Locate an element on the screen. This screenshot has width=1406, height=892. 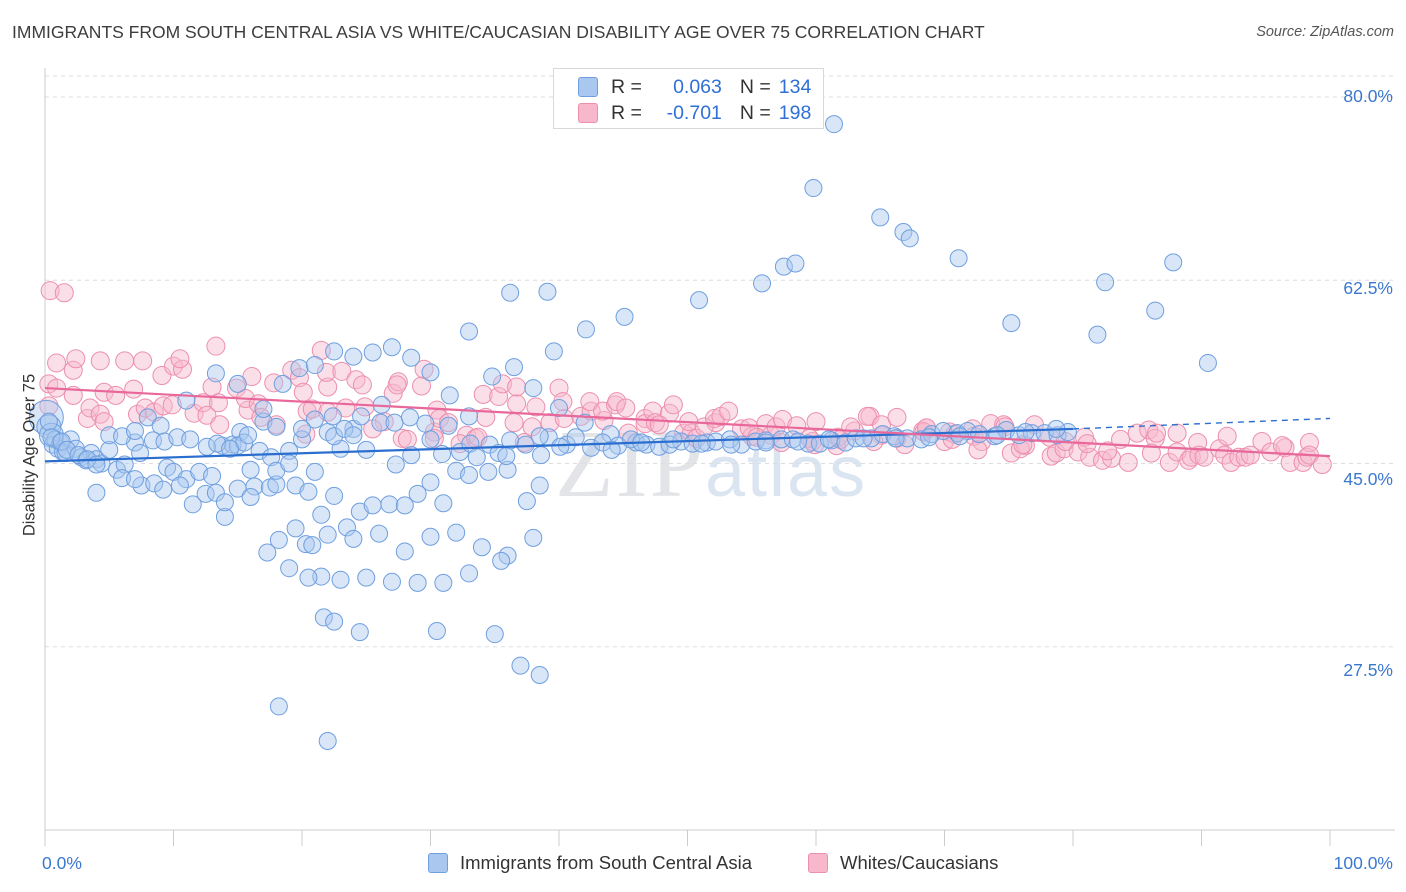
pink-n-value: 198 is located at coordinates (795, 112).